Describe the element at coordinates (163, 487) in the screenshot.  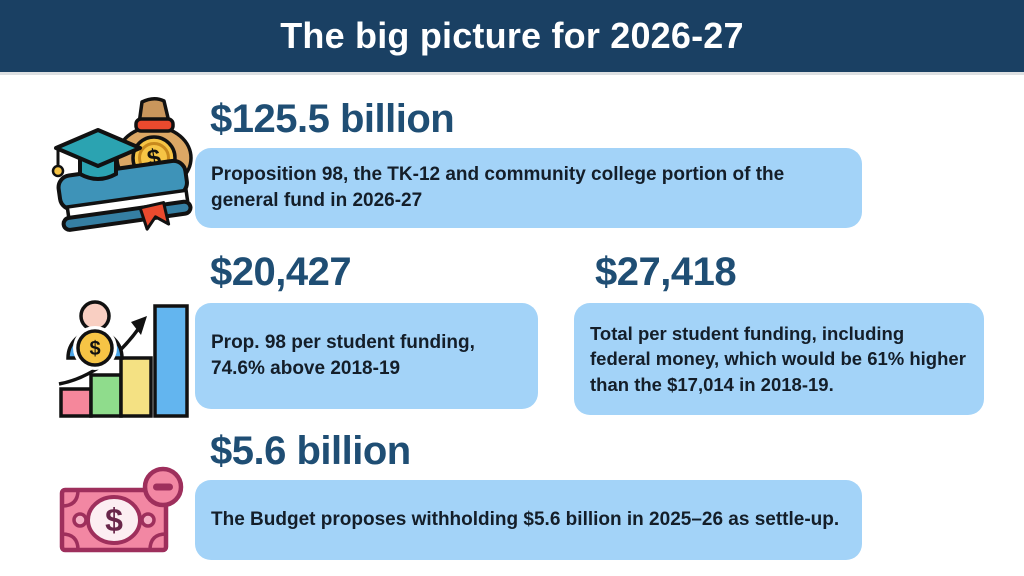
I see `minus-badge-icon` at that location.